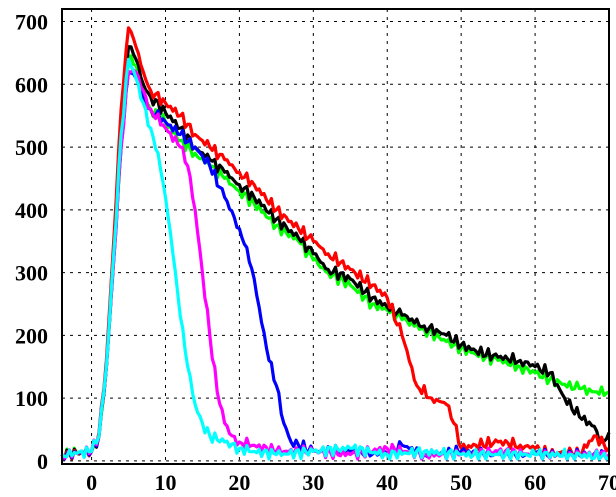 Image resolution: width=616 pixels, height=497 pixels. What do you see at coordinates (351, 482) in the screenshot?
I see `x-axis-ticks: 0 10 20 30 40 50 60 70` at bounding box center [351, 482].